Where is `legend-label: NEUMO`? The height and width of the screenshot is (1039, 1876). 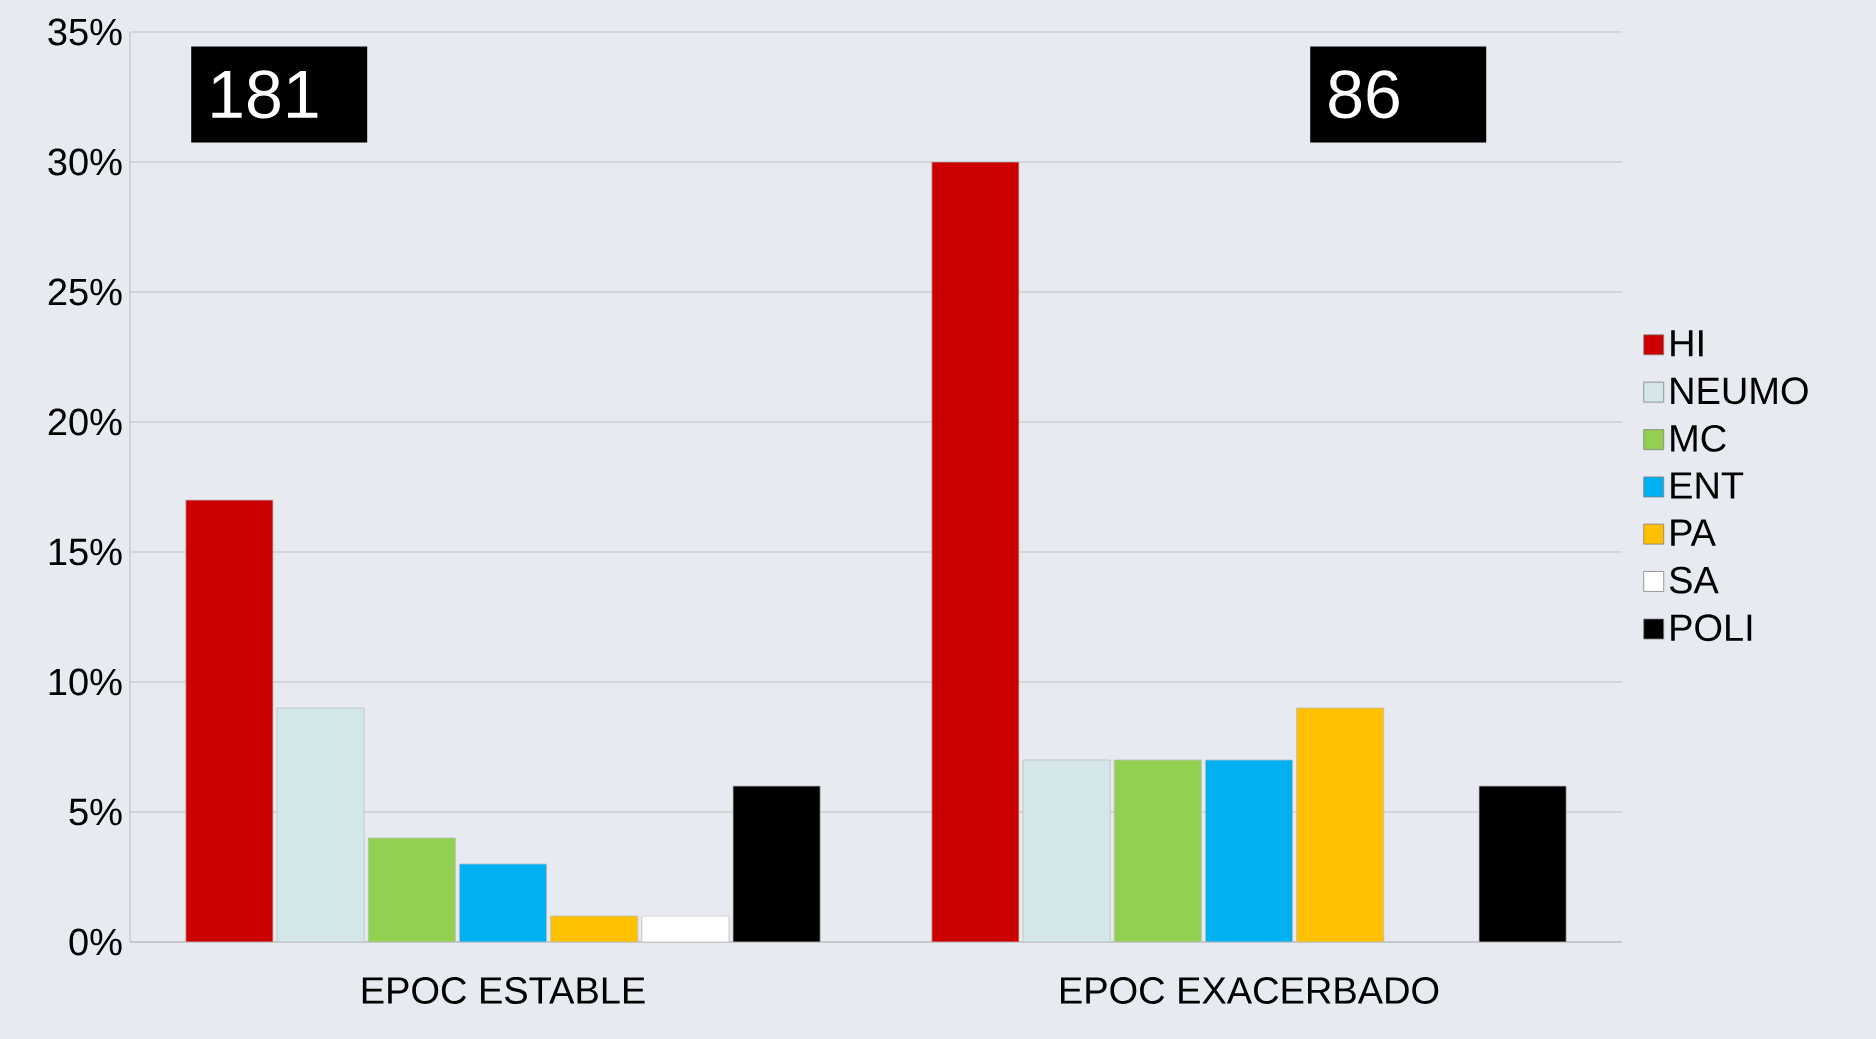 legend-label: NEUMO is located at coordinates (1739, 391).